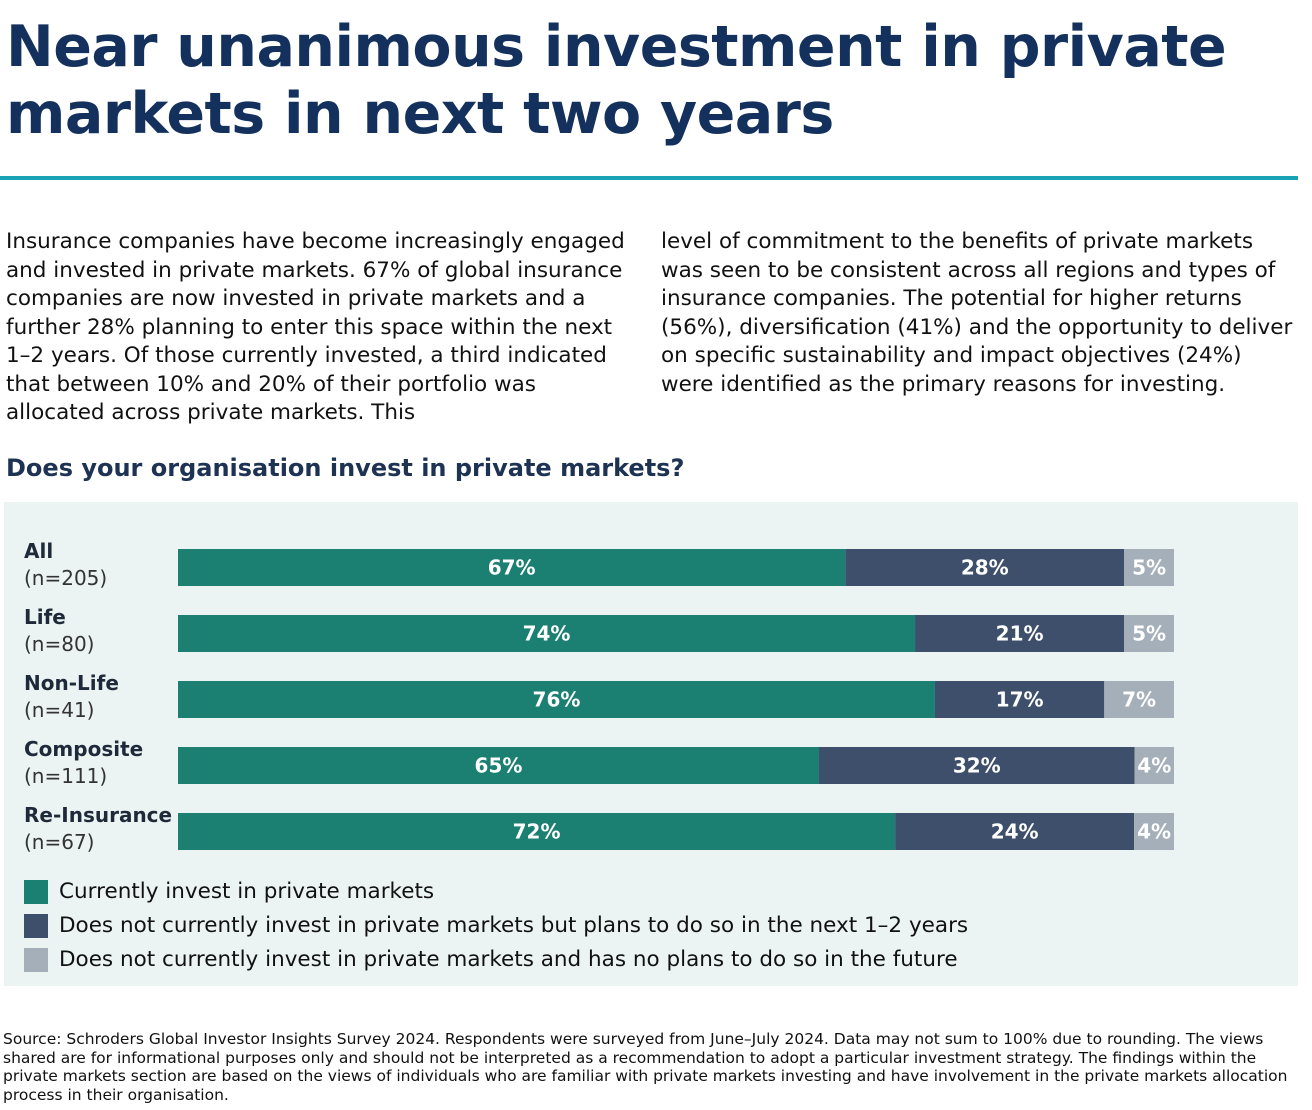 This screenshot has width=1312, height=1110. What do you see at coordinates (59, 644) in the screenshot?
I see `category-sample-size: (n=80)` at bounding box center [59, 644].